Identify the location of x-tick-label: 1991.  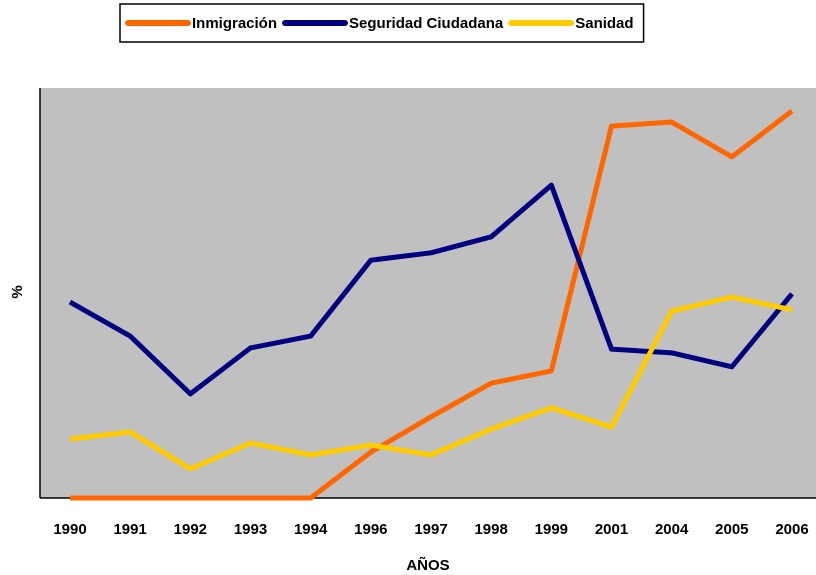
(129, 529).